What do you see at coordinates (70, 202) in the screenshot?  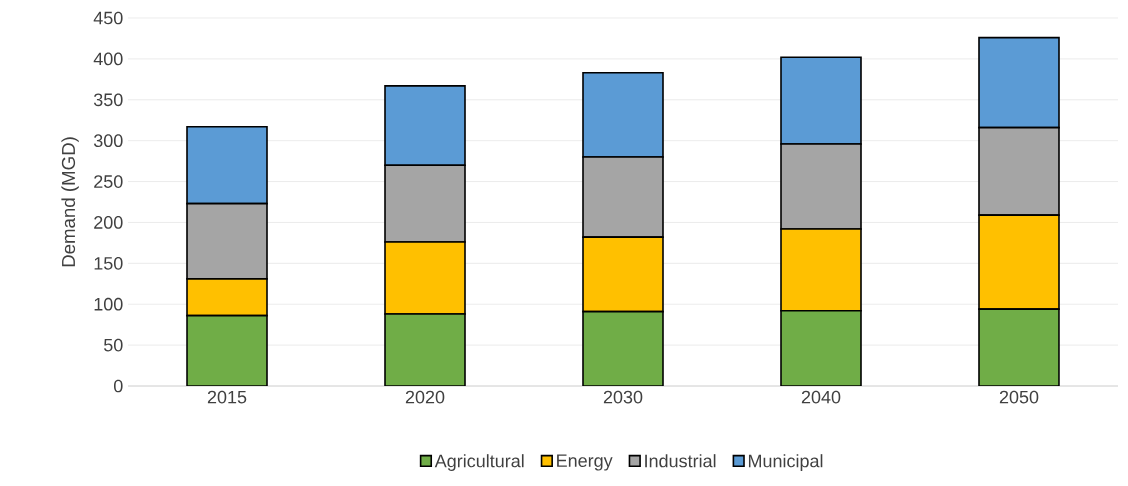 I see `y-axis-title: Demand (MGD)` at bounding box center [70, 202].